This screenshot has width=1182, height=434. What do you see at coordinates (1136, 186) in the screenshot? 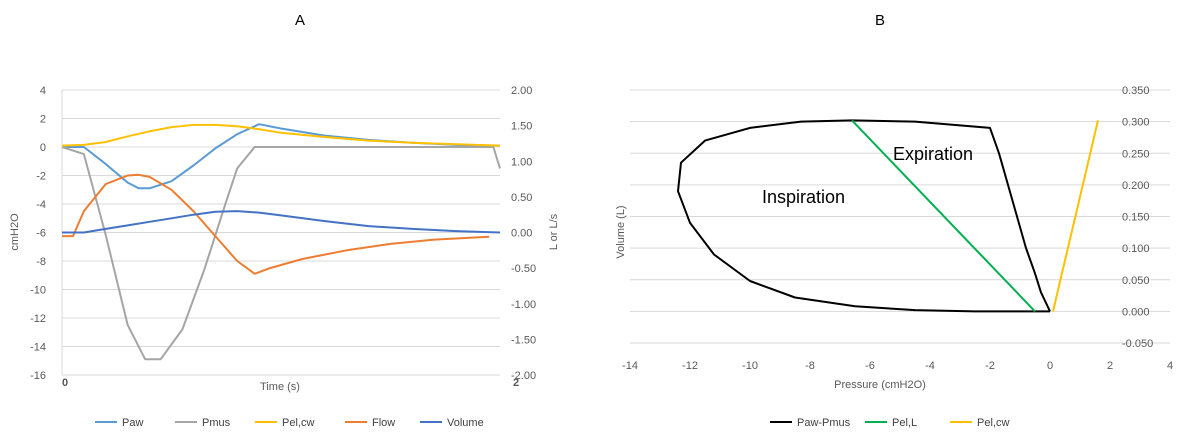
I see `y2-tick-label: 0.200` at bounding box center [1136, 186].